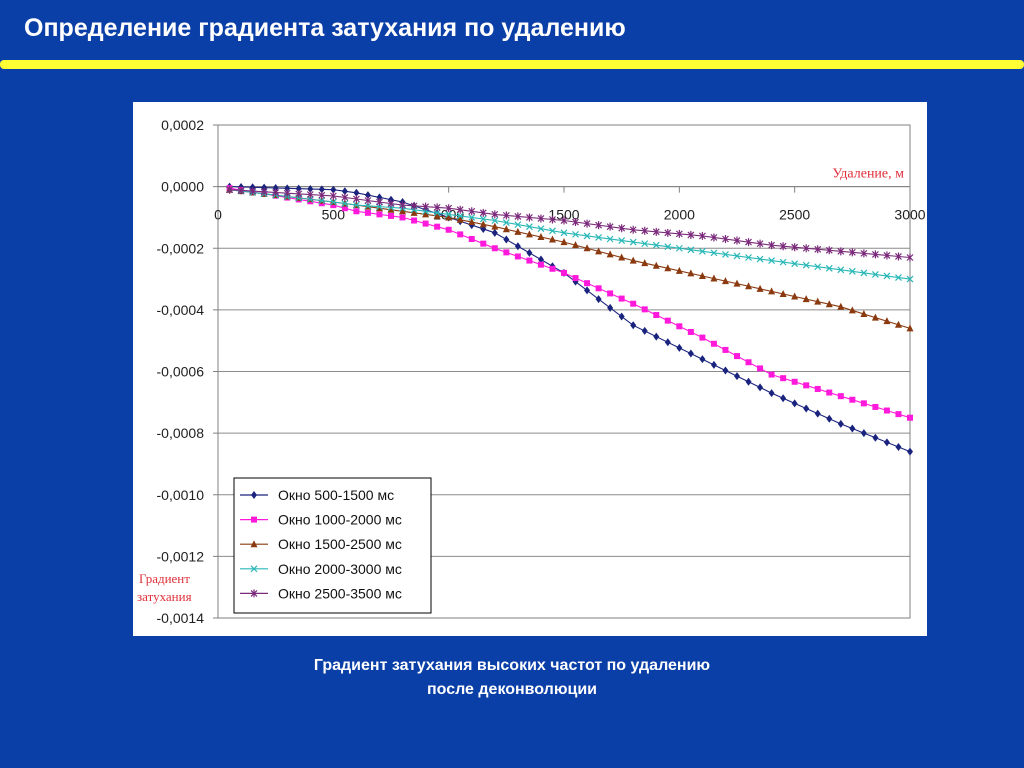 This screenshot has width=1024, height=768. What do you see at coordinates (340, 520) in the screenshot?
I see `legend-label: Окно 1000-2000 мс` at bounding box center [340, 520].